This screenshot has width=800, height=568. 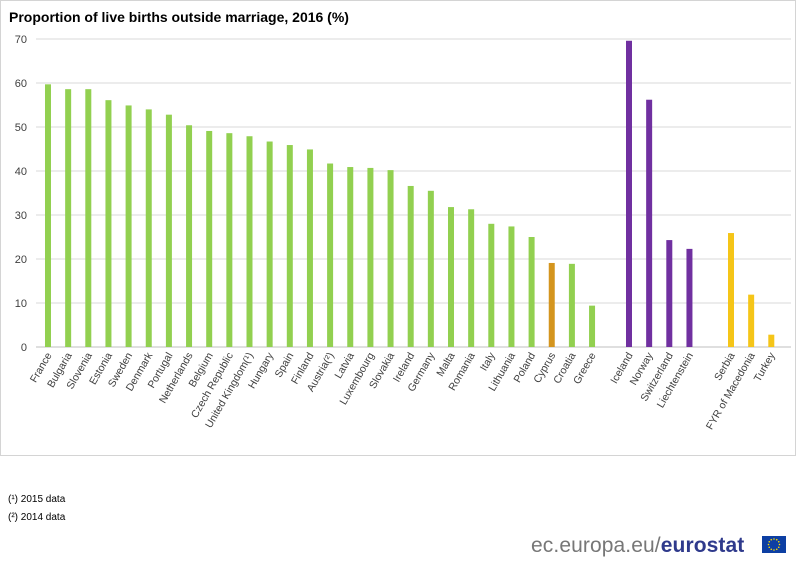 What do you see at coordinates (702, 545) in the screenshot?
I see `brand-name: eurostat` at bounding box center [702, 545].